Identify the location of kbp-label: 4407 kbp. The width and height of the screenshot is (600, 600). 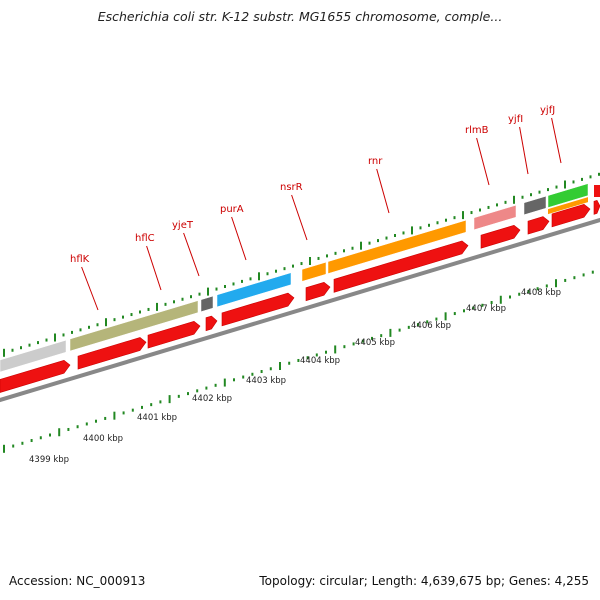
(486, 309).